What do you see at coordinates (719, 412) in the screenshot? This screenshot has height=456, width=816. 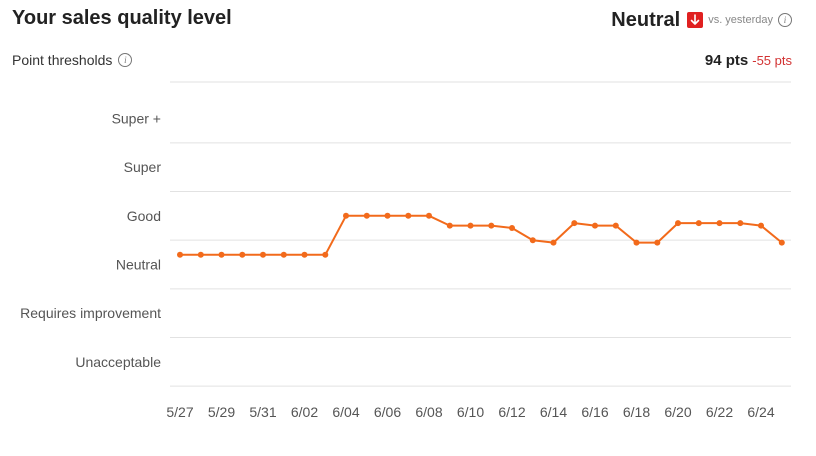 I see `x-axis-label: 6/22` at bounding box center [719, 412].